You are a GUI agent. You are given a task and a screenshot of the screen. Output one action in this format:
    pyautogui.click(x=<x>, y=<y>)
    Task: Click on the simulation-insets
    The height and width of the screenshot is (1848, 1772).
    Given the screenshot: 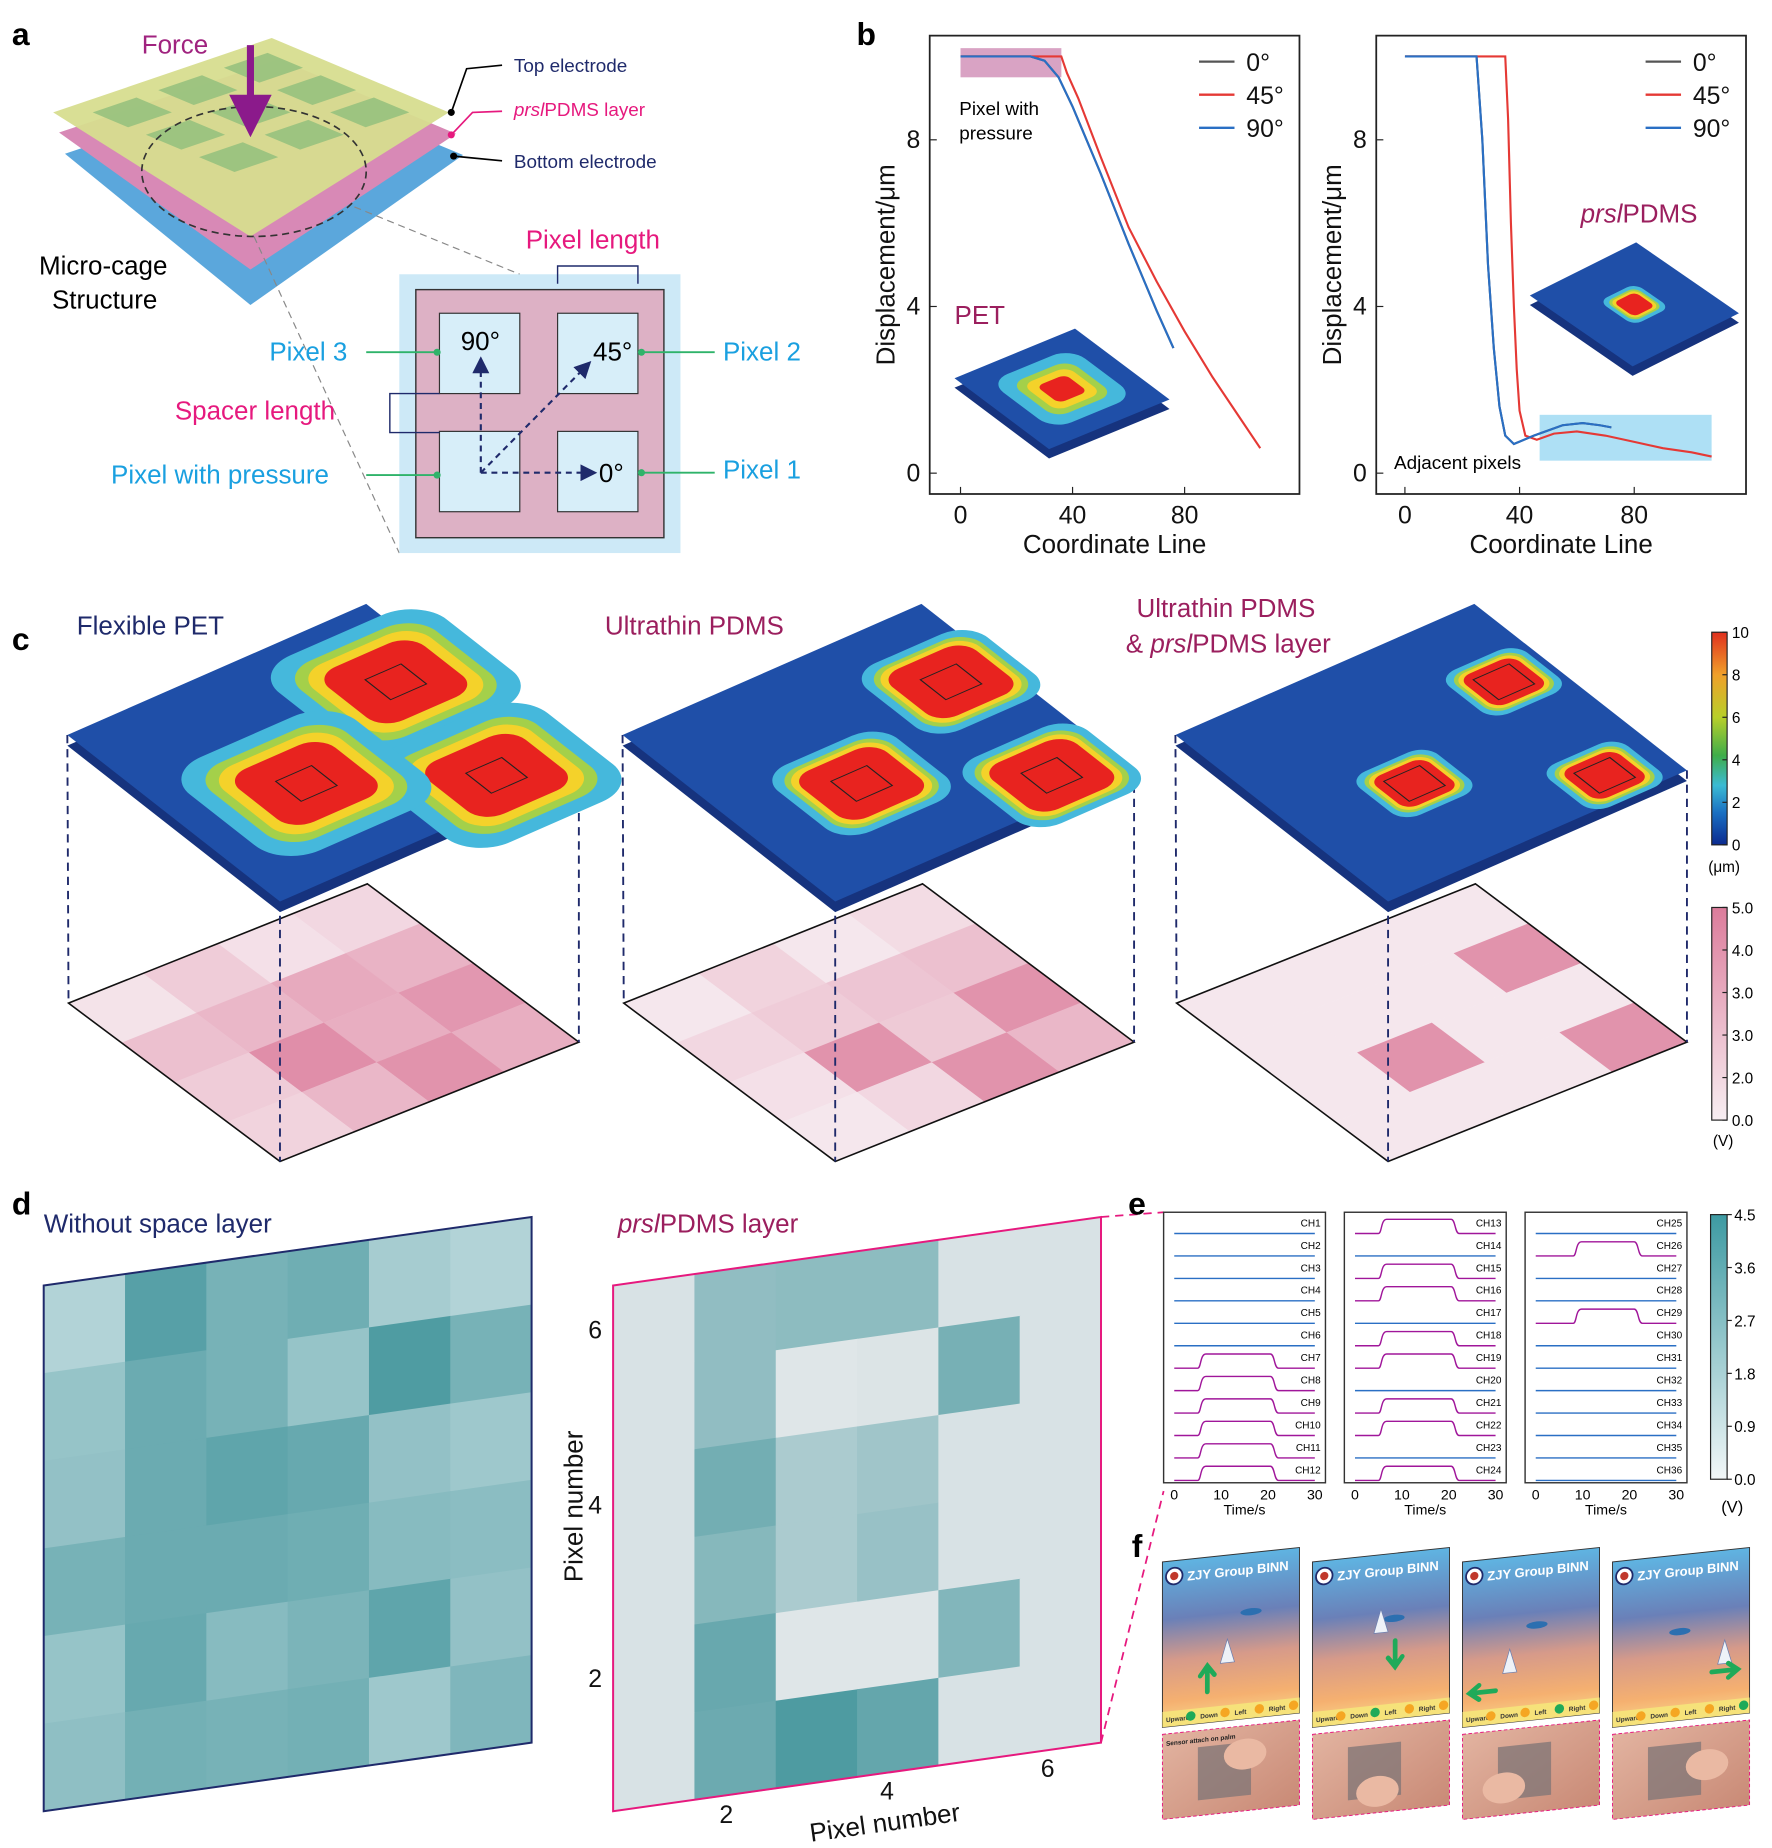 What is the action you would take?
    pyautogui.click(x=1346, y=350)
    